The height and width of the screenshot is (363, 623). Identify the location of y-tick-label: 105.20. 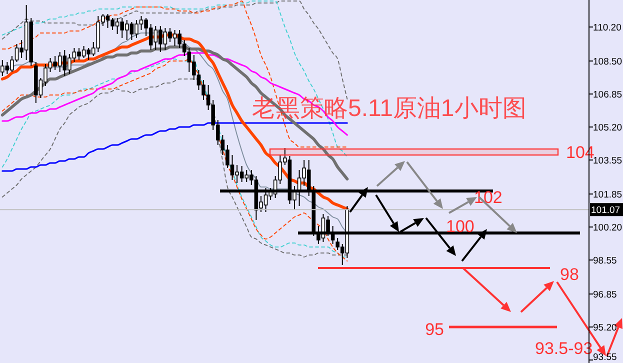
(607, 128).